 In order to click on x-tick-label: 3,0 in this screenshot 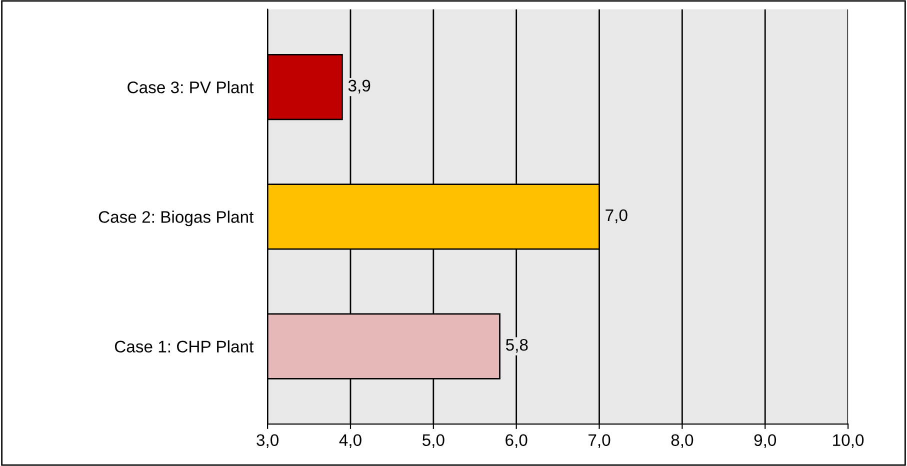, I will do `click(267, 441)`.